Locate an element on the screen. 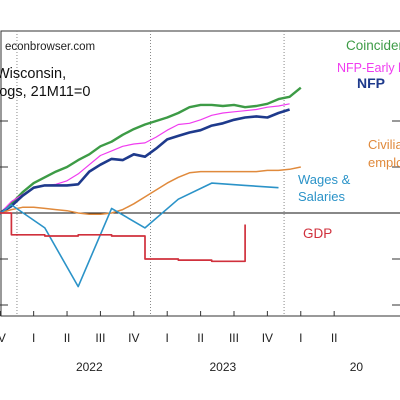 The width and height of the screenshot is (400, 400). chart-subtitle-line-1: Wisconsin, is located at coordinates (33, 74).